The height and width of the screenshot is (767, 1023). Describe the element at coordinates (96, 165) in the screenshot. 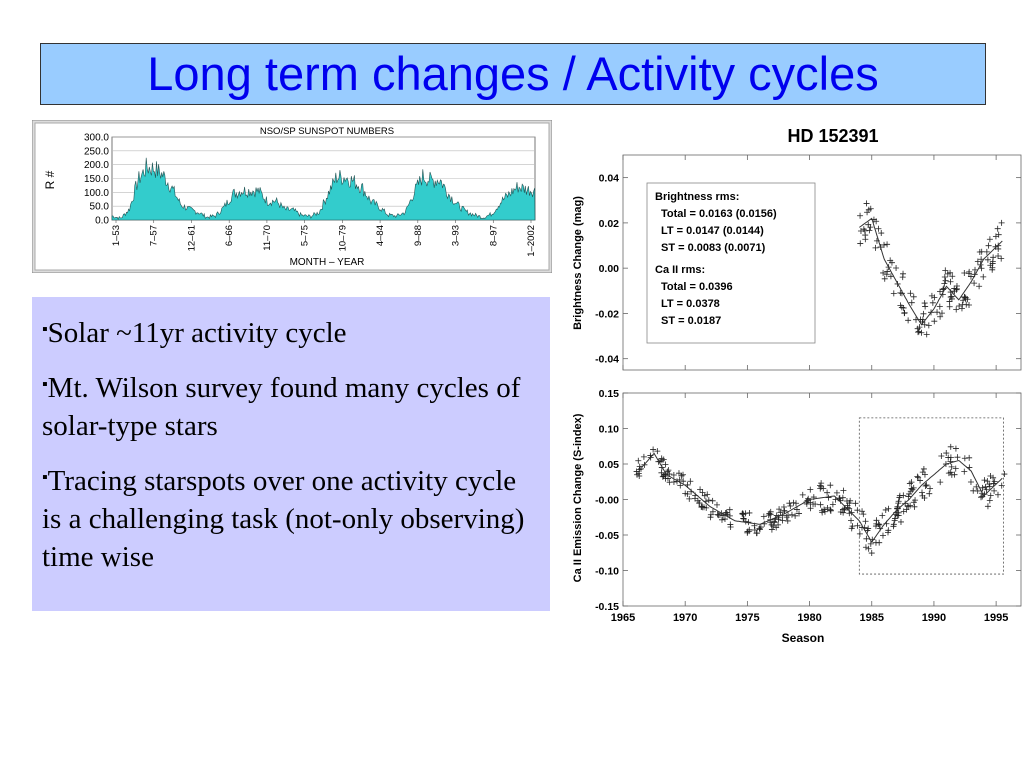

I see `sunspot-ytick: 200.0` at that location.